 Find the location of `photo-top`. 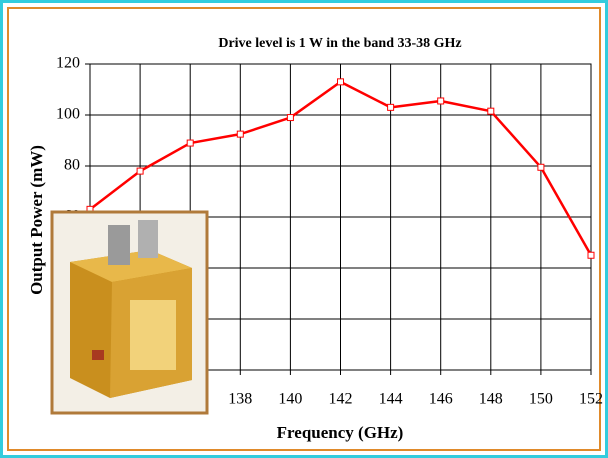

photo-top is located at coordinates (131, 266).